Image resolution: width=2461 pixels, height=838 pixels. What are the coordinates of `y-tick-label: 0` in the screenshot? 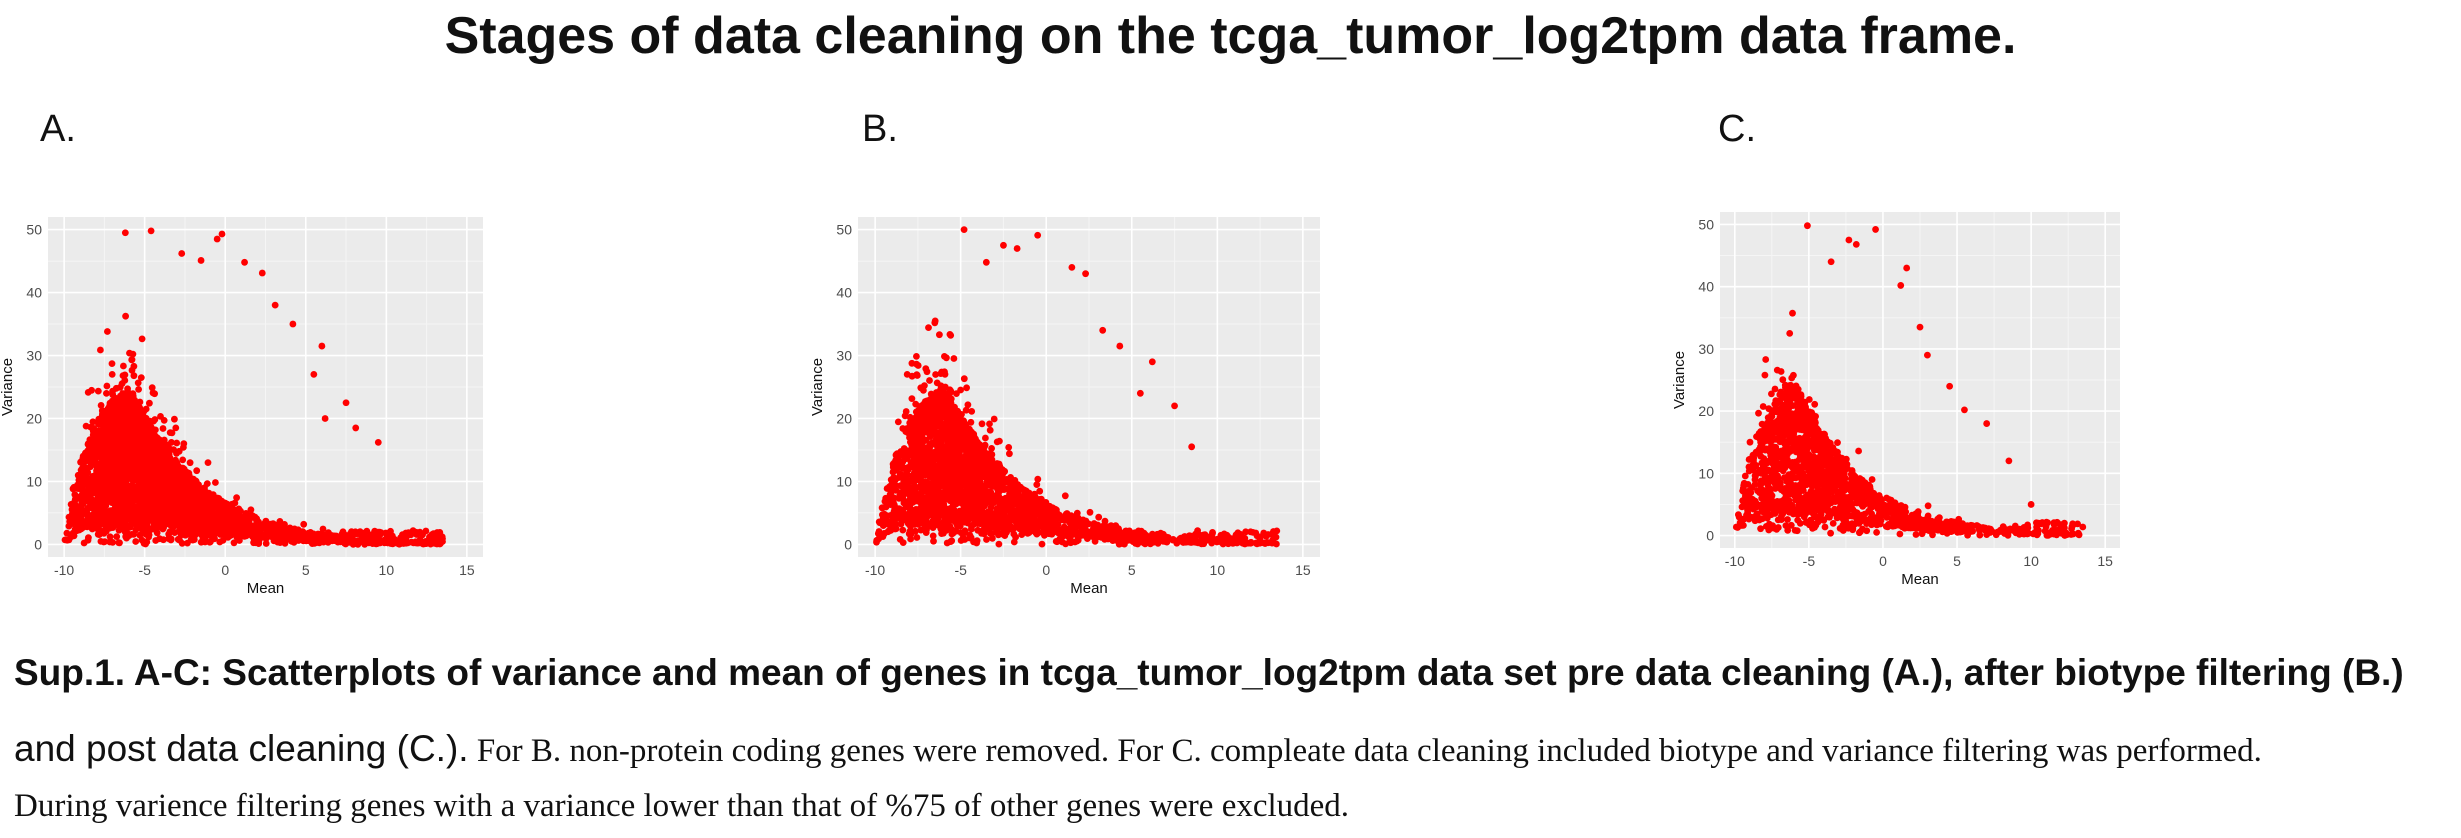 It's located at (38, 544).